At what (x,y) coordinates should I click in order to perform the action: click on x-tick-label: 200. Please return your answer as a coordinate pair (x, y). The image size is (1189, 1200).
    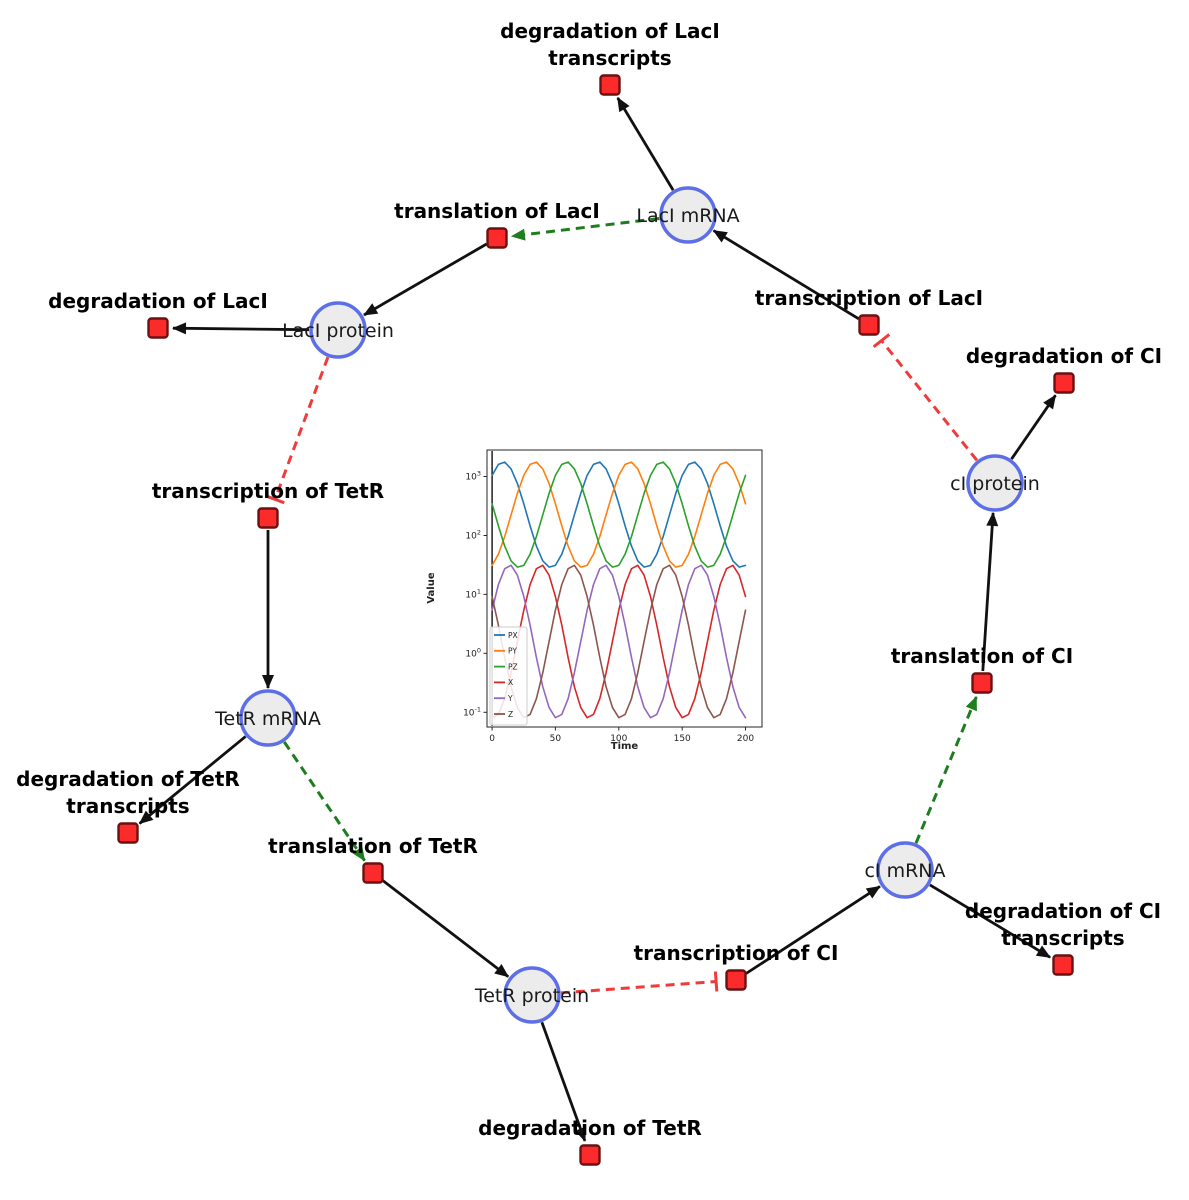
    Looking at the image, I should click on (745, 739).